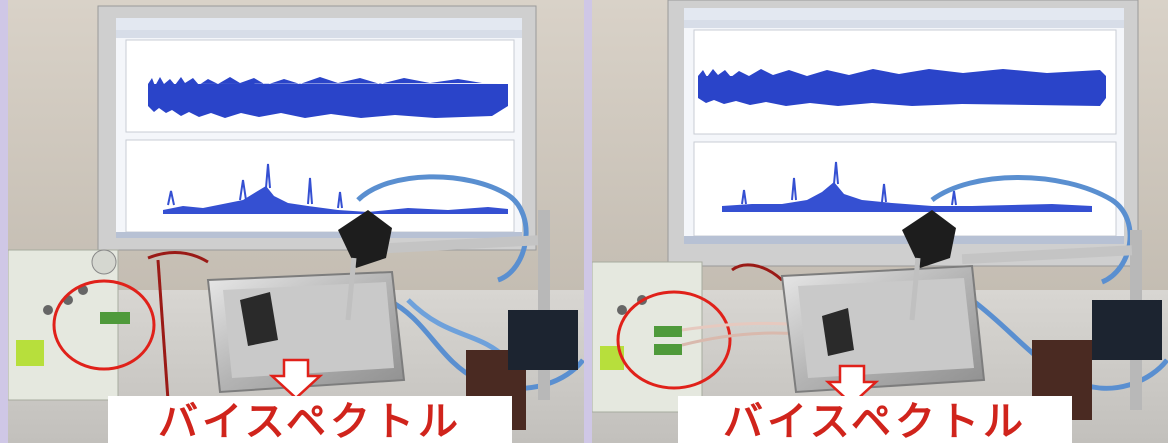 The height and width of the screenshot is (443, 1168). What do you see at coordinates (875, 419) in the screenshot?
I see `right-photo-caption: バイスペクトル` at bounding box center [875, 419].